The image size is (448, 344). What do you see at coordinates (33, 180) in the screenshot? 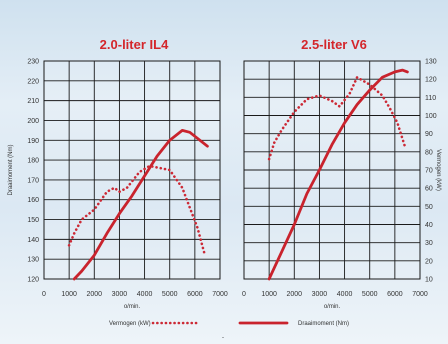
I see `y-tick-label: 170` at bounding box center [33, 180].